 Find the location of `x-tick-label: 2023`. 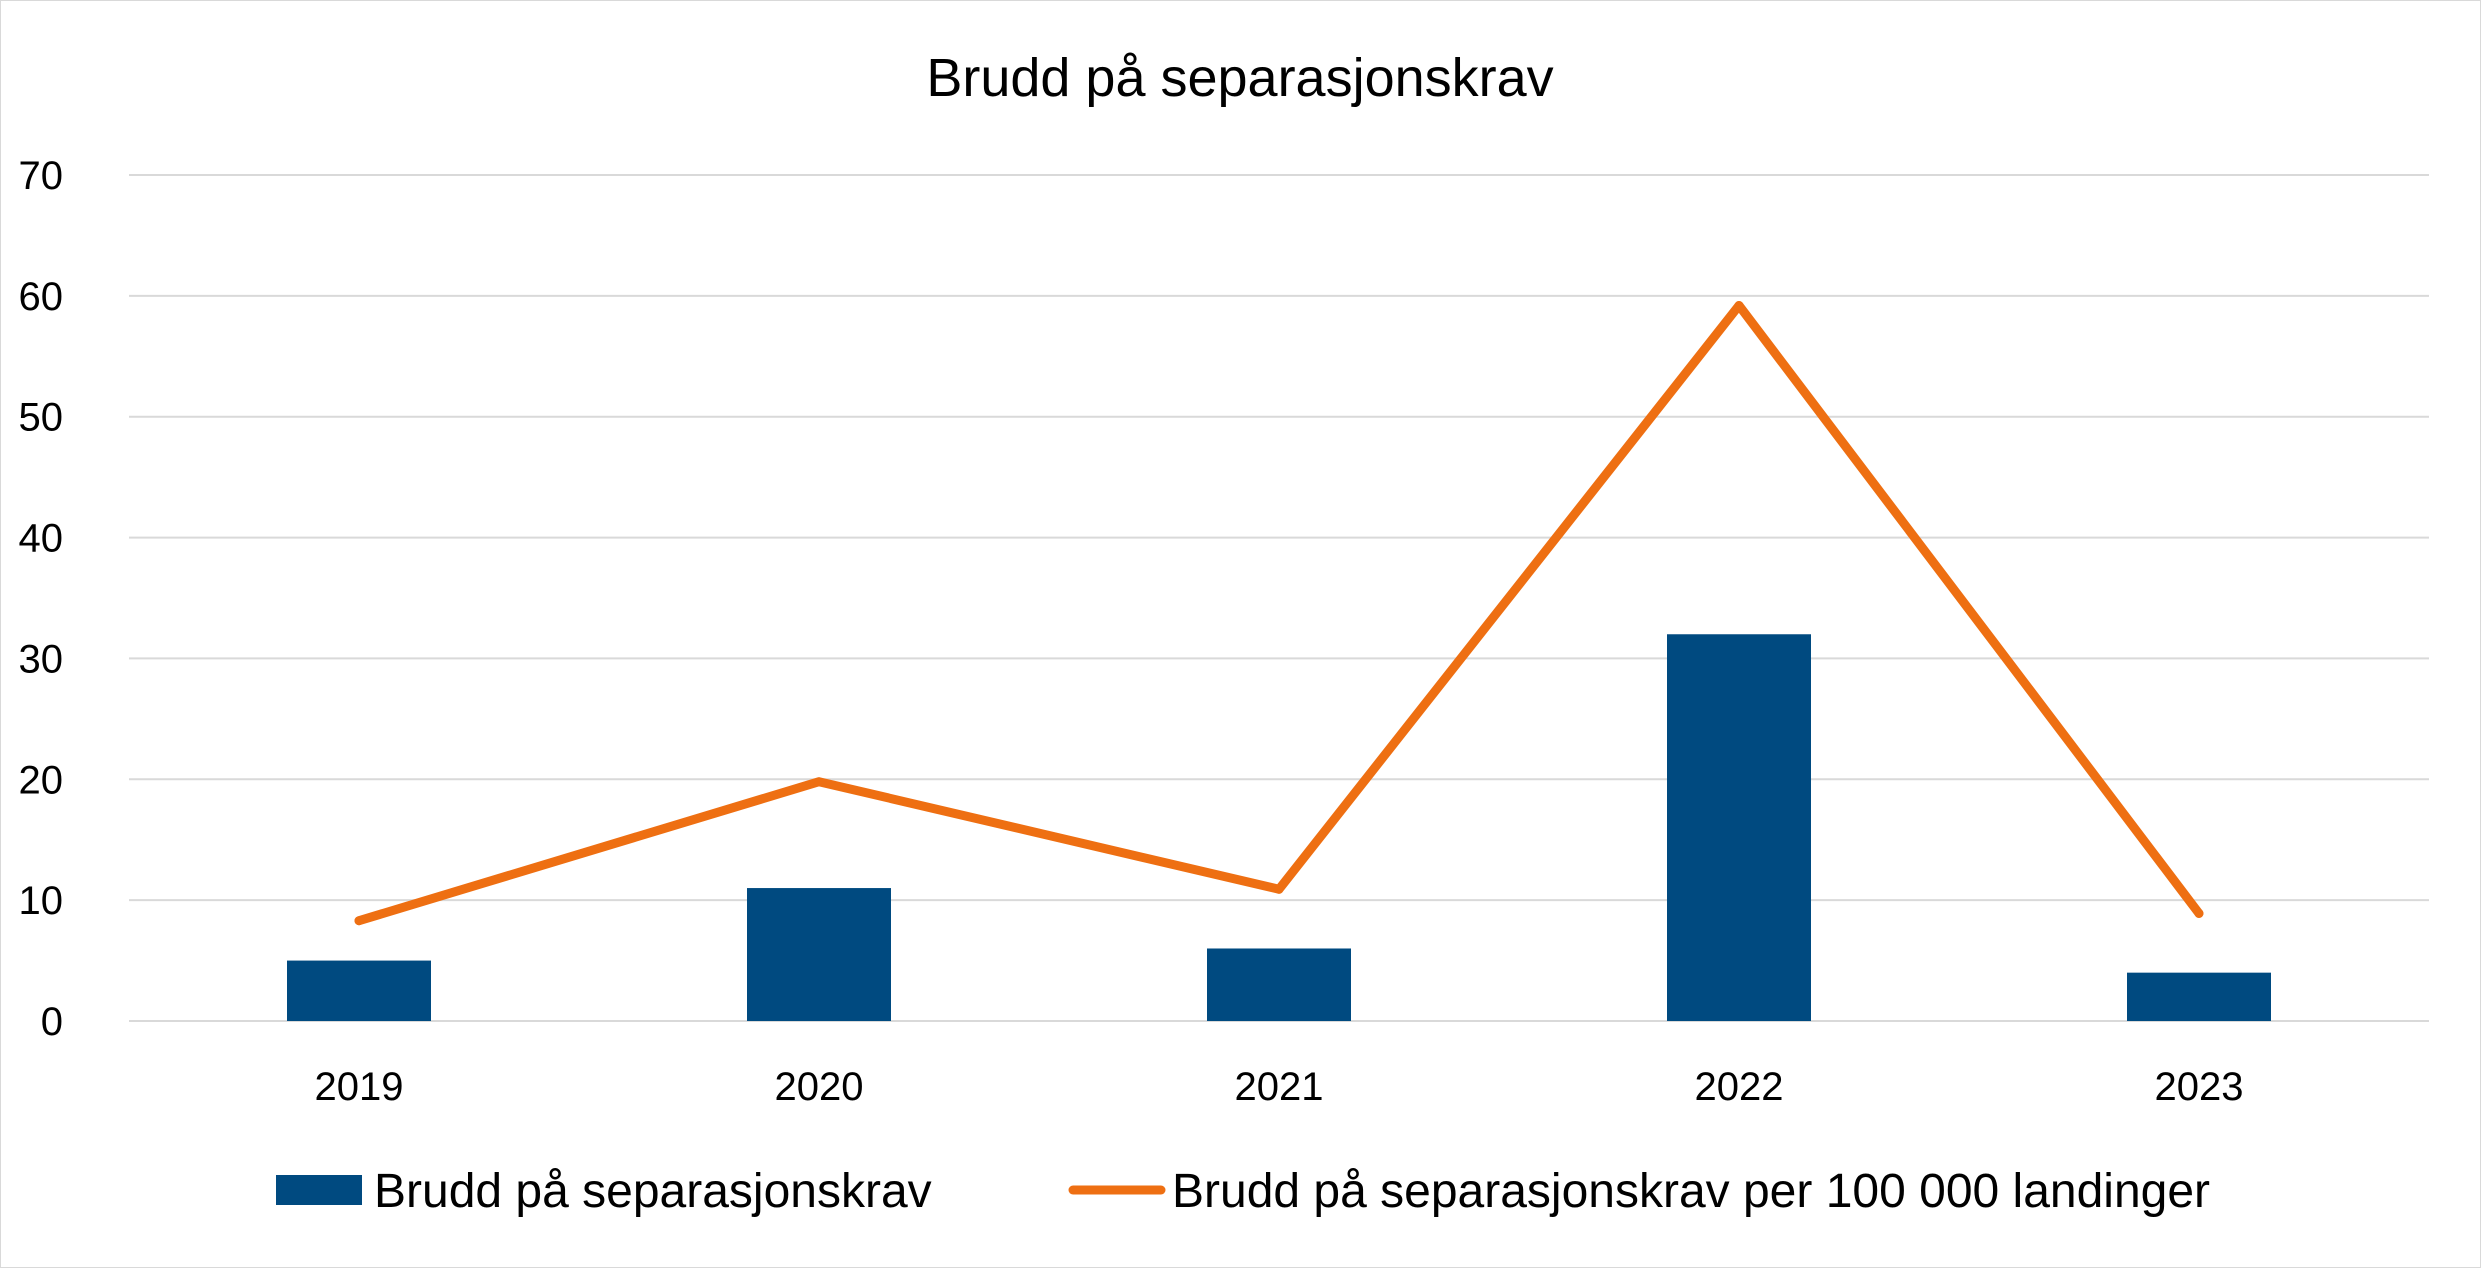

x-tick-label: 2023 is located at coordinates (2199, 1087).